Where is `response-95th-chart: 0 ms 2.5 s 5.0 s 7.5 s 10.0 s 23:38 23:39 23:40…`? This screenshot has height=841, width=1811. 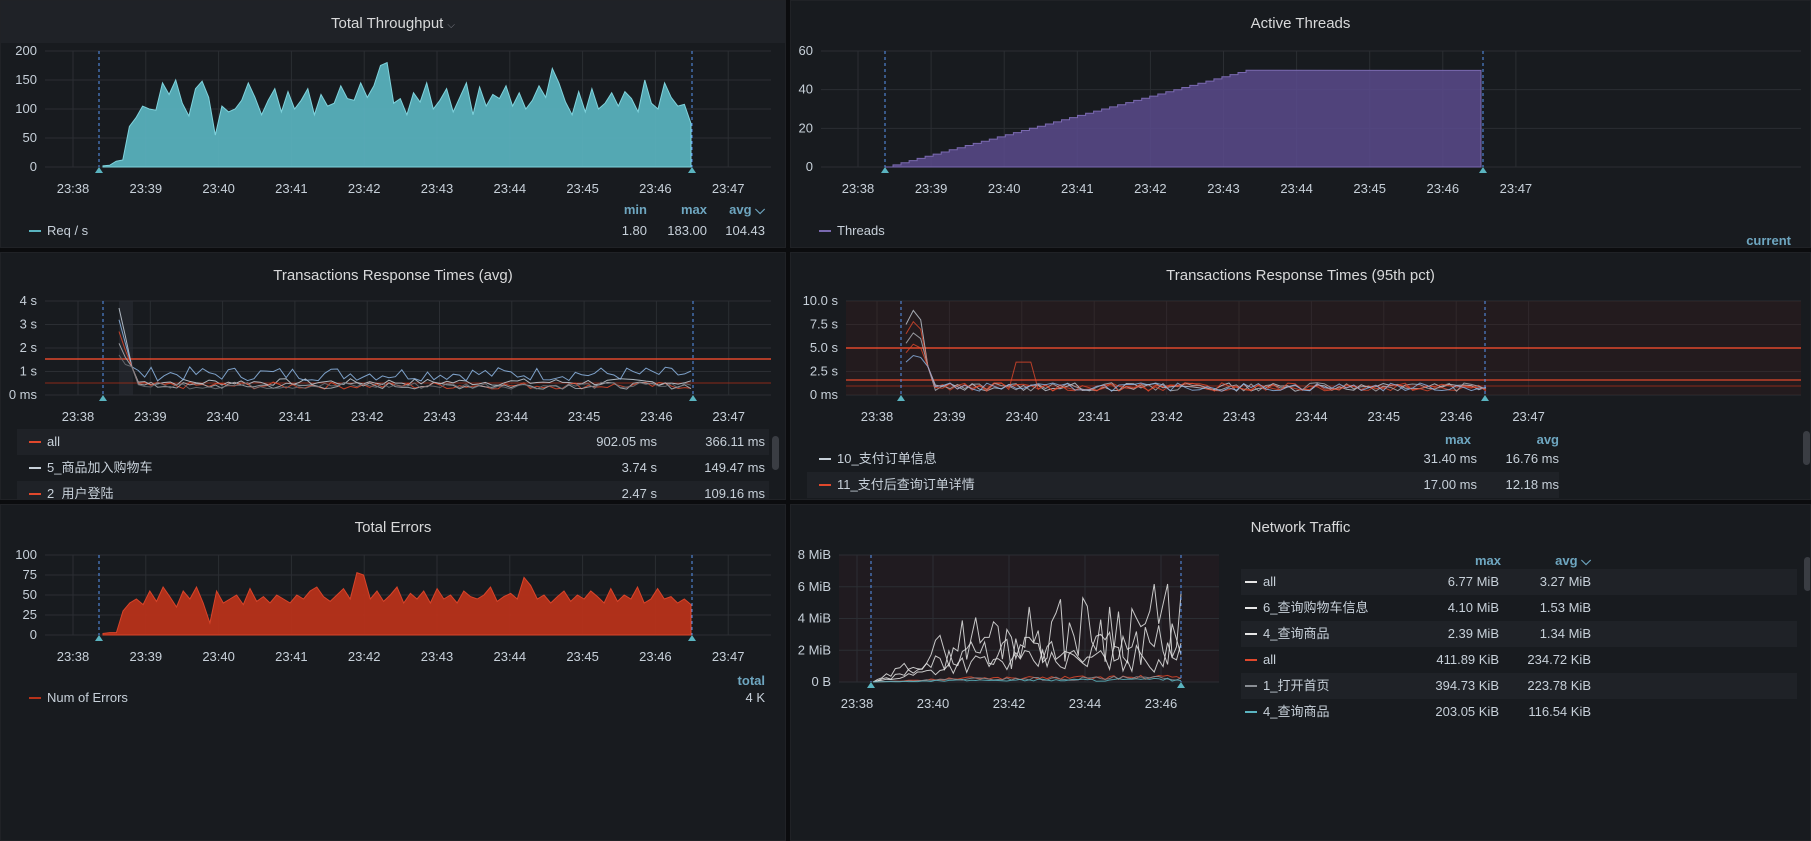 response-95th-chart: 0 ms 2.5 s 5.0 s 7.5 s 10.0 s 23:38 23:39 23:40… is located at coordinates (1302, 358).